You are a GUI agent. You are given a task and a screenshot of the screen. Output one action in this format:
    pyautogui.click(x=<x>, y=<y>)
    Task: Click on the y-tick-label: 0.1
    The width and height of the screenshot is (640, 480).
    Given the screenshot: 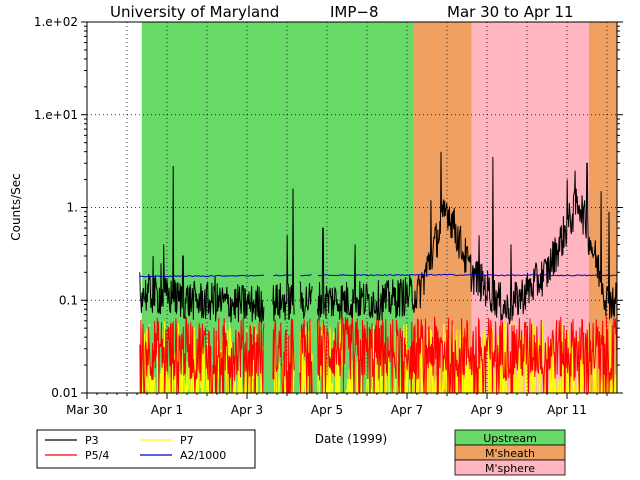 What is the action you would take?
    pyautogui.click(x=68, y=300)
    